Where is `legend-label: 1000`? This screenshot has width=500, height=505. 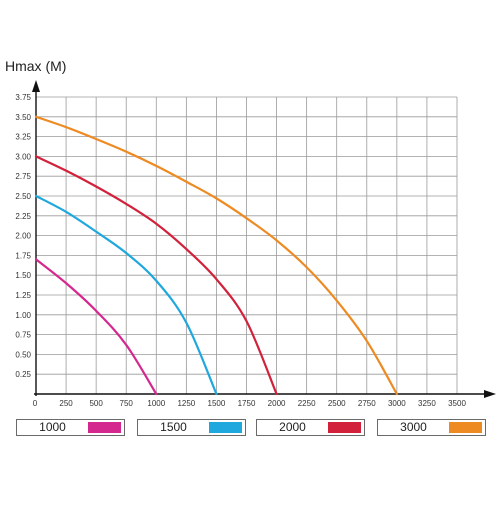 legend-label: 1000 is located at coordinates (52, 427).